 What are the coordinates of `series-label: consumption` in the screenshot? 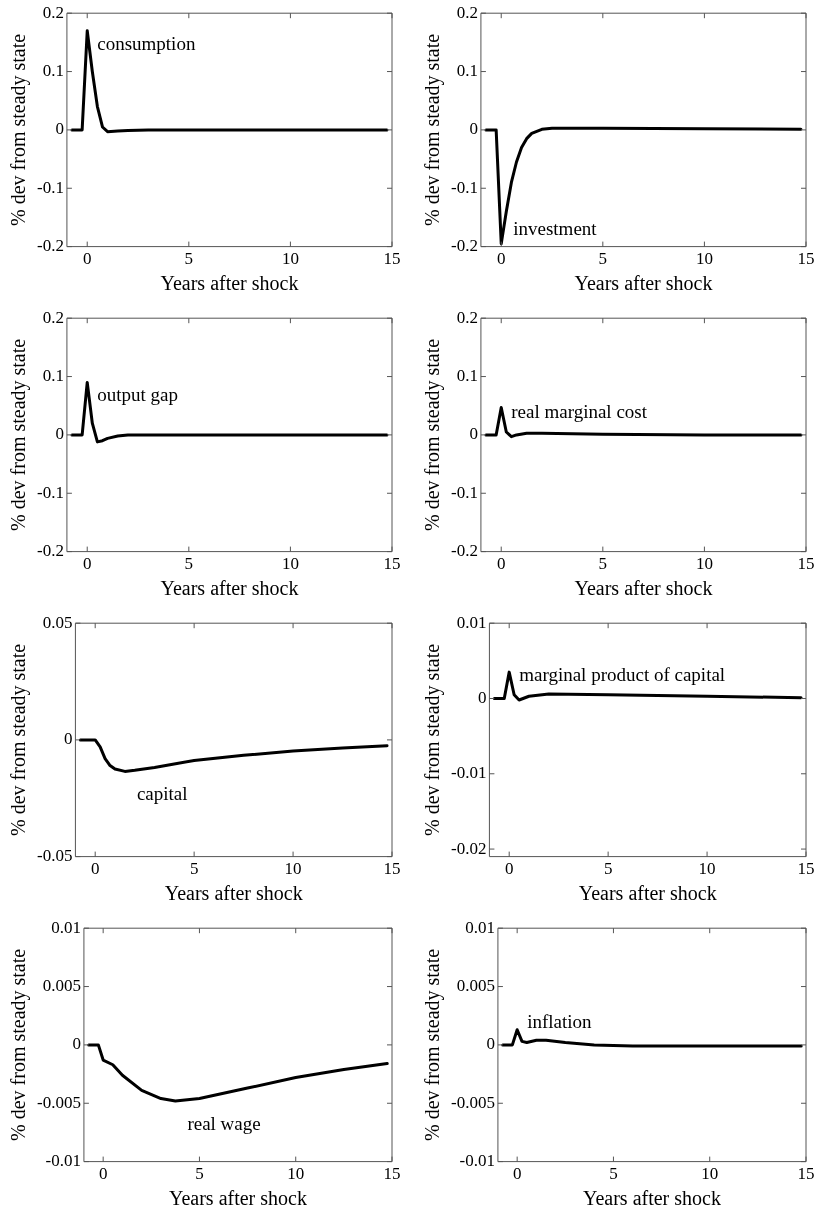 It's located at (146, 43).